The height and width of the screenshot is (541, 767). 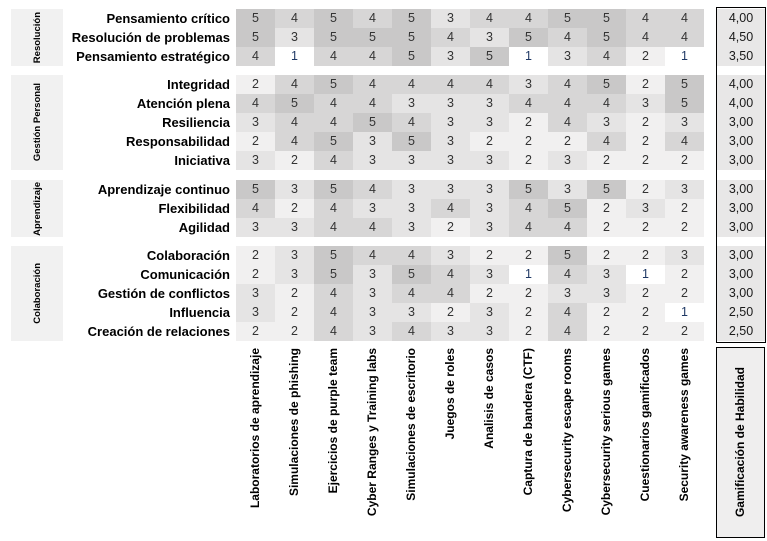 What do you see at coordinates (741, 37) in the screenshot?
I see `score-cell: 4,50` at bounding box center [741, 37].